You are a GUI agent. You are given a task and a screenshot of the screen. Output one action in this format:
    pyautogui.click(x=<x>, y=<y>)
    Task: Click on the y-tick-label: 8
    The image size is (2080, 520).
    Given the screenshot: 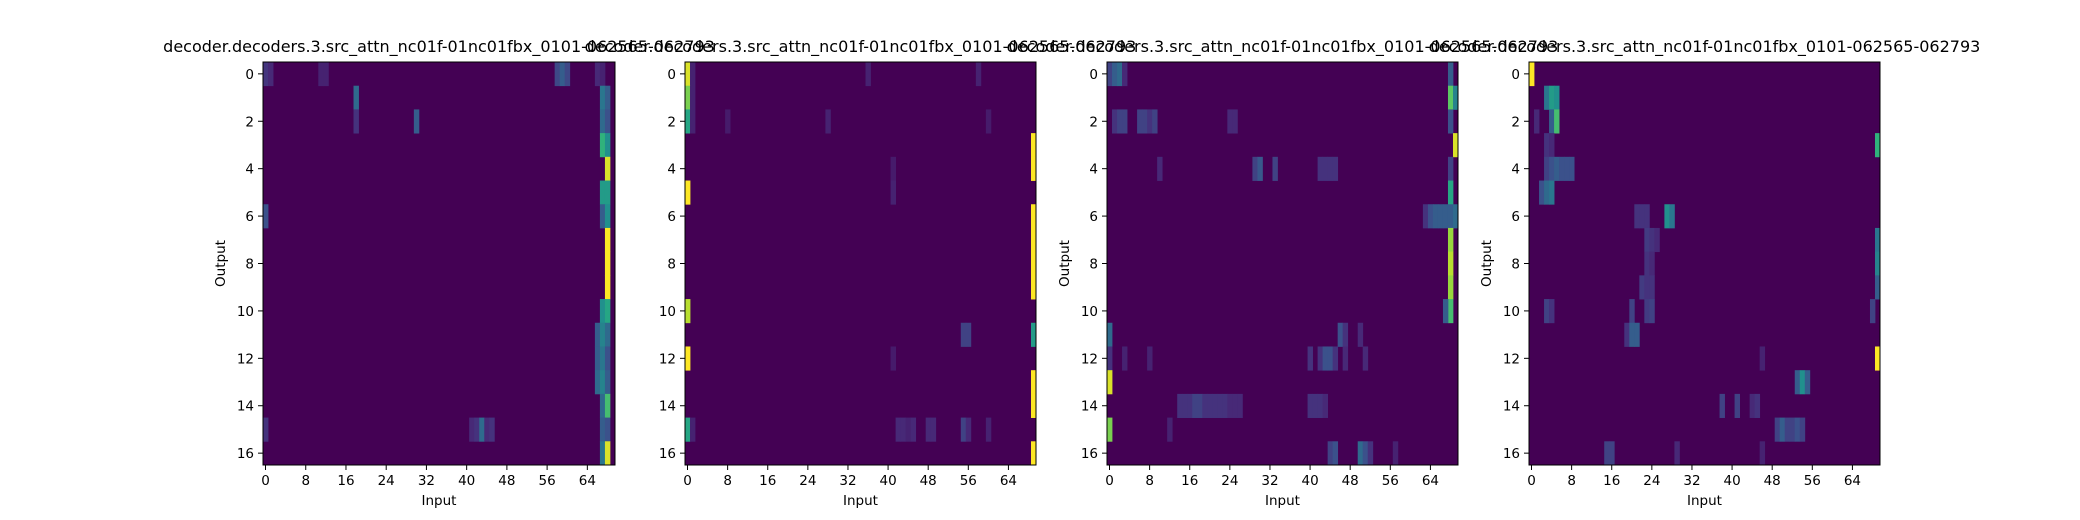 What is the action you would take?
    pyautogui.click(x=671, y=265)
    